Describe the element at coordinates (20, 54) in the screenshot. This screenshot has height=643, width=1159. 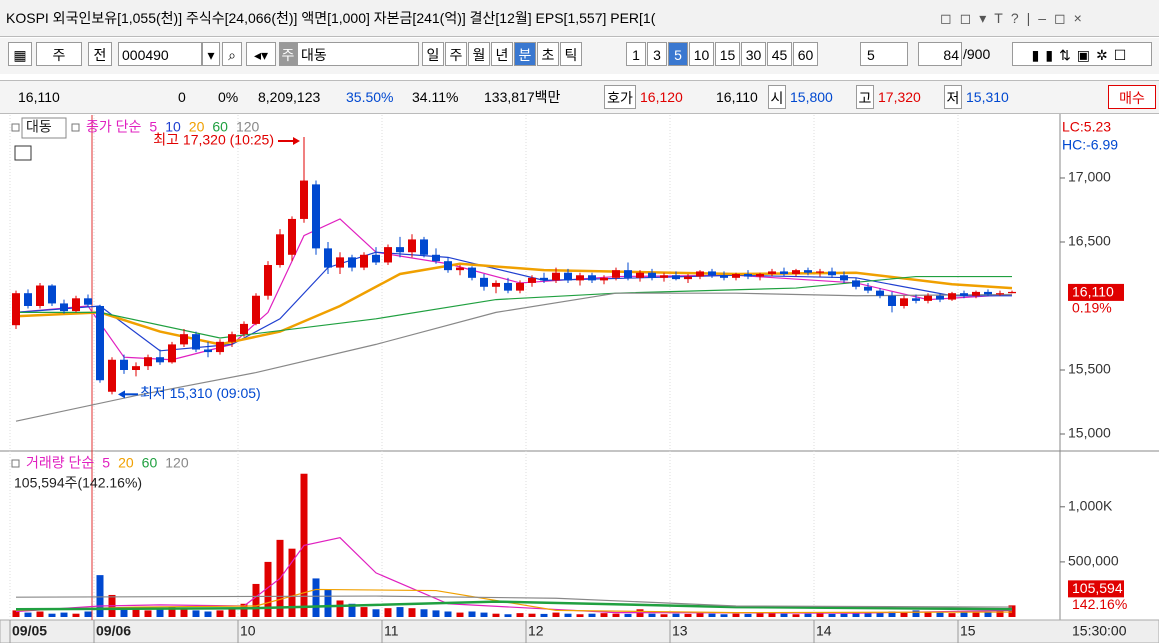
I see `menu-icon: ▦` at that location.